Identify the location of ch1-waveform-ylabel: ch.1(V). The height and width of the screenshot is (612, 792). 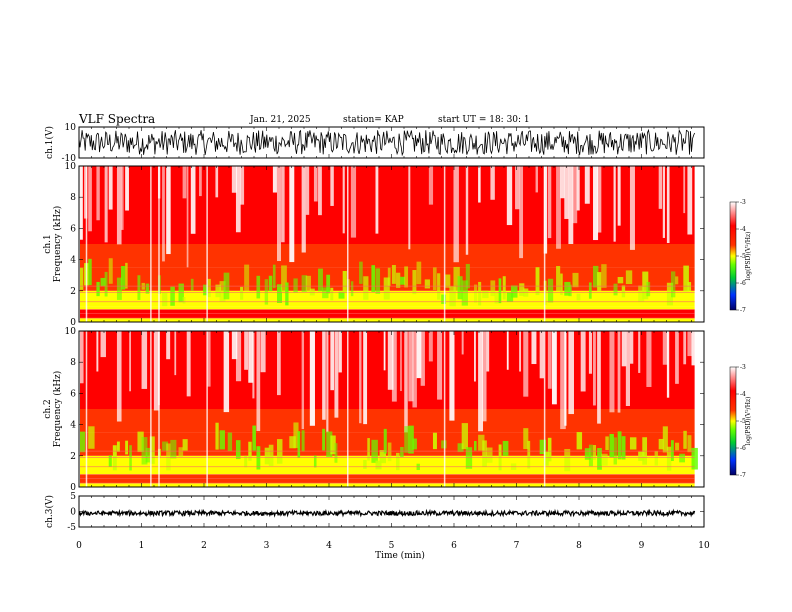
(49, 142).